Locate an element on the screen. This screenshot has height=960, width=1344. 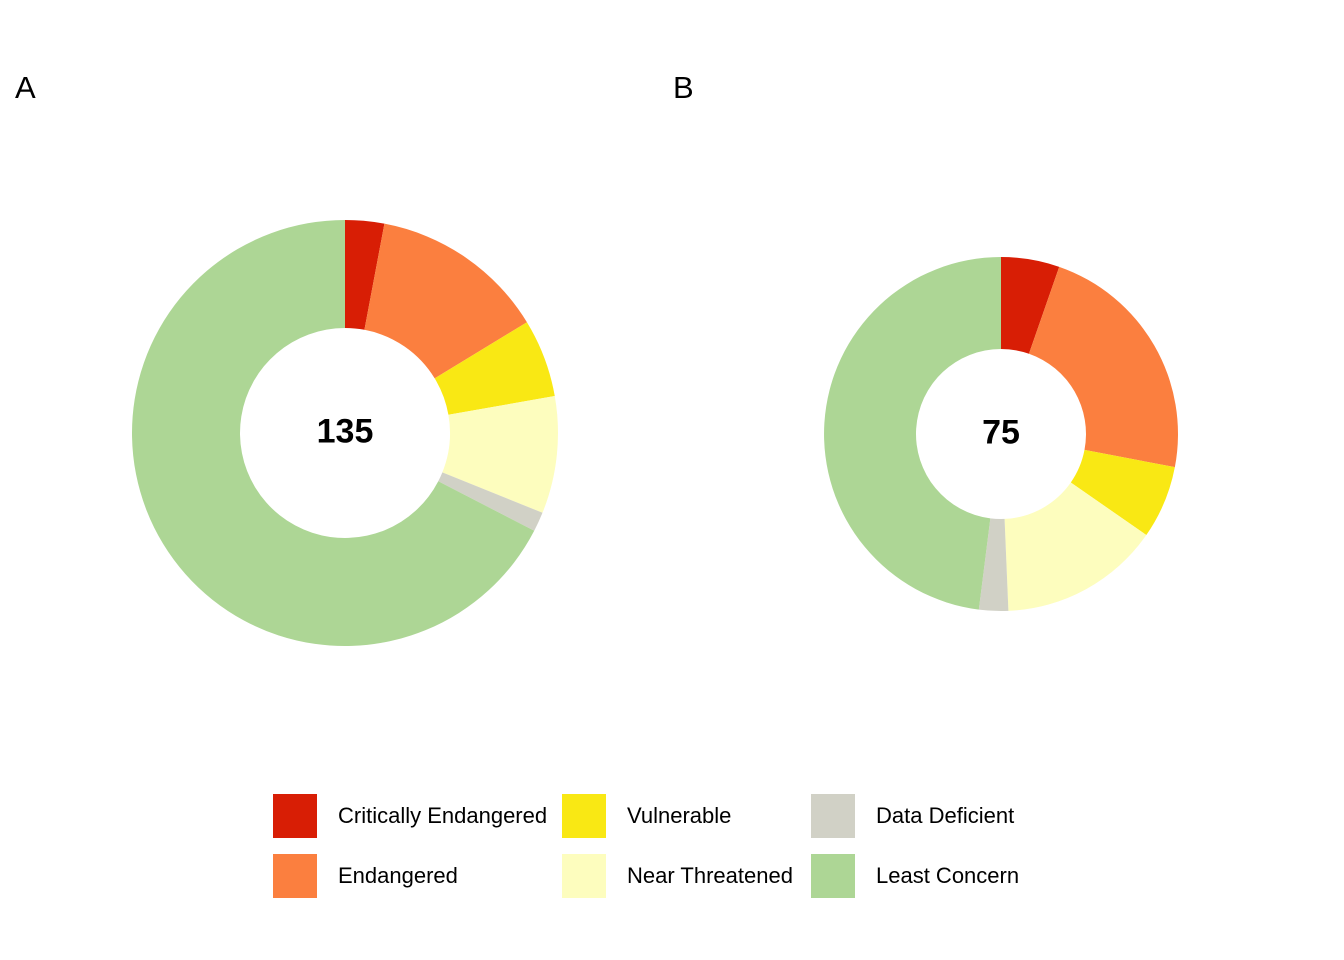
legend-label-endangered: Endangered is located at coordinates (398, 875).